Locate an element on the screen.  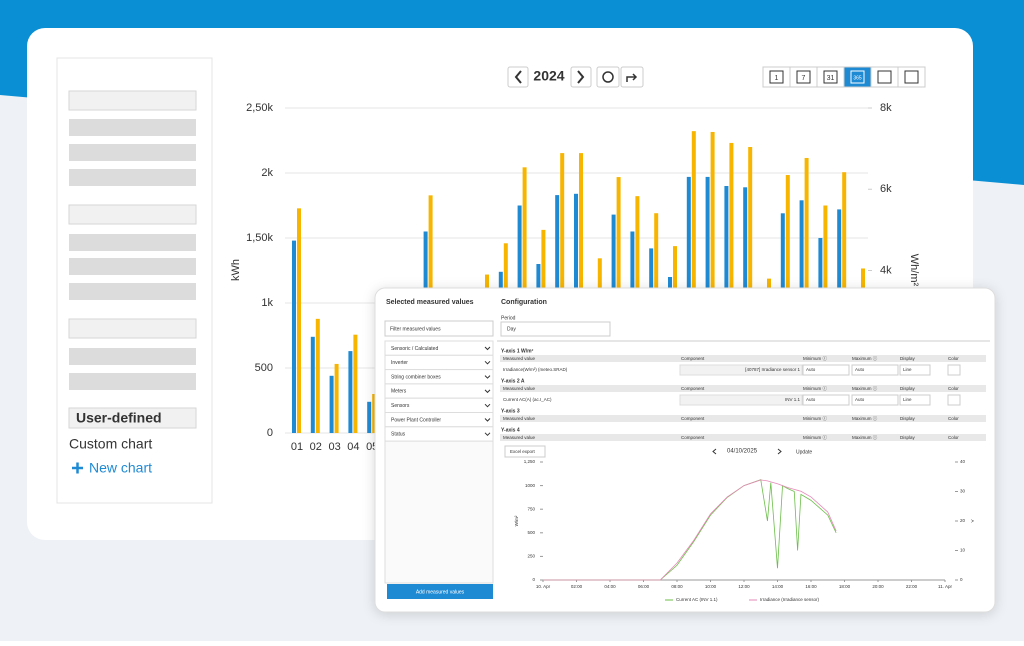
add-button is located at coordinates (440, 591).